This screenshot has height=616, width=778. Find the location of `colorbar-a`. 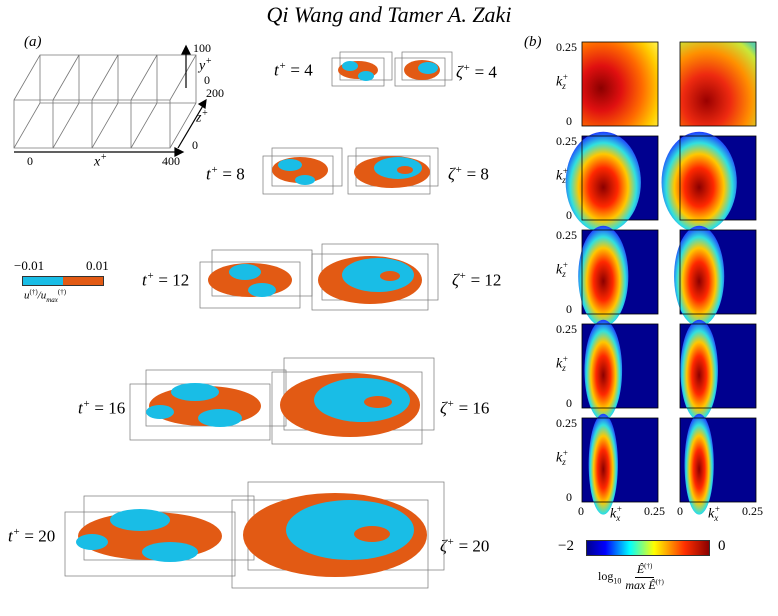

colorbar-a is located at coordinates (63, 281).